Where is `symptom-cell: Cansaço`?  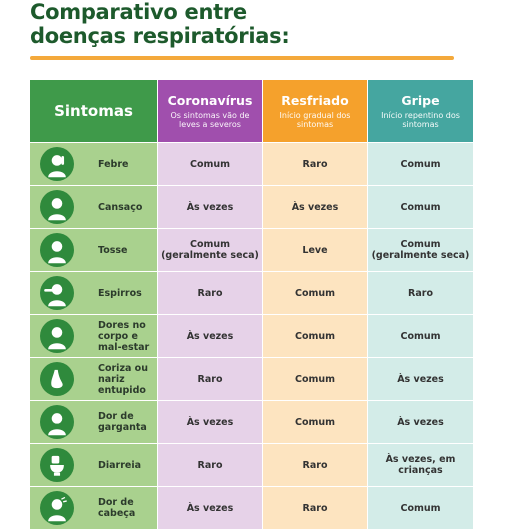 symptom-cell: Cansaço is located at coordinates (94, 207).